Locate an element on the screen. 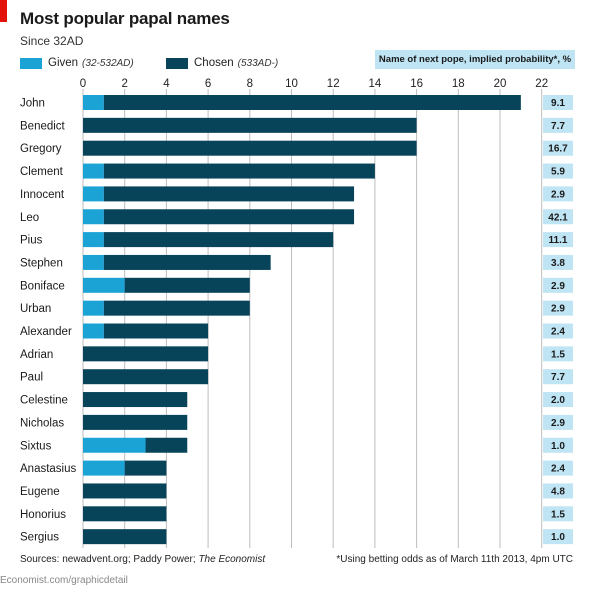  legend-given: Given (32-532AD) is located at coordinates (77, 63).